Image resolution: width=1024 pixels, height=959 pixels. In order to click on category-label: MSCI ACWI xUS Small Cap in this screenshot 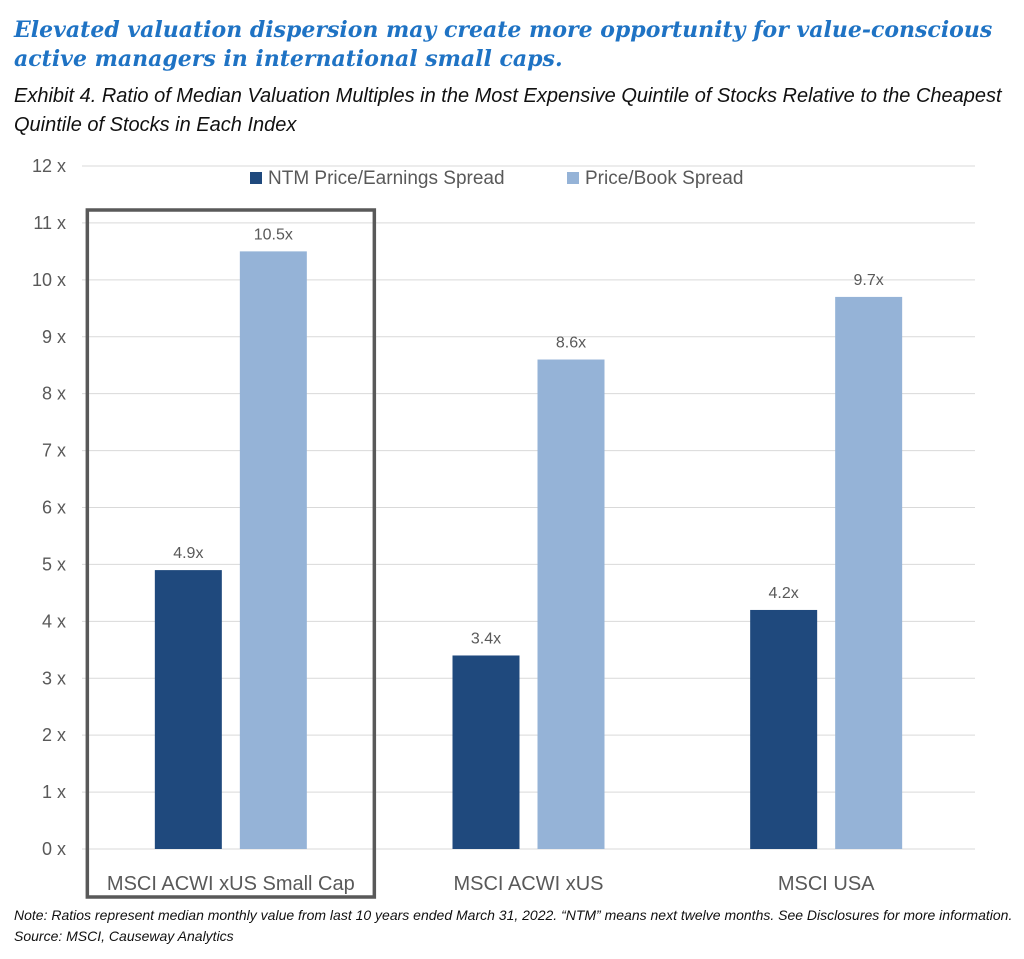, I will do `click(231, 884)`.